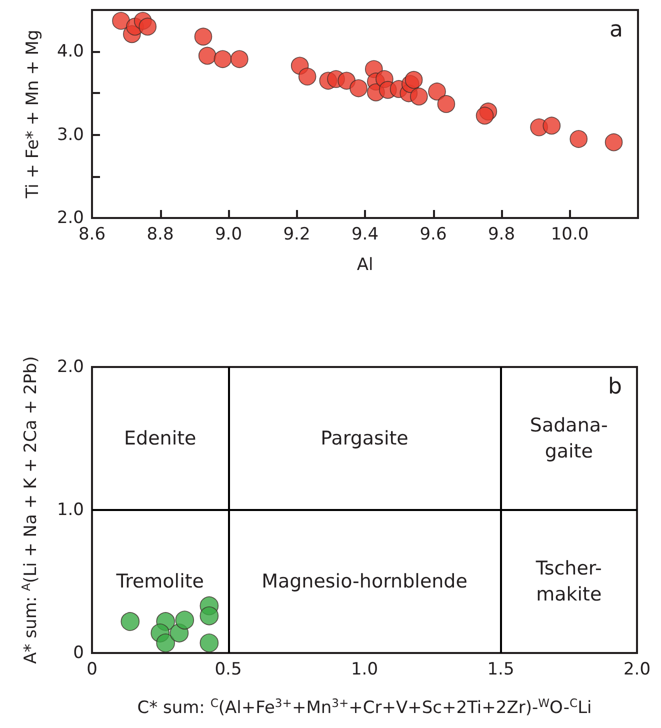  What do you see at coordinates (70, 510) in the screenshot?
I see `y-tick-label: 1.0` at bounding box center [70, 510].